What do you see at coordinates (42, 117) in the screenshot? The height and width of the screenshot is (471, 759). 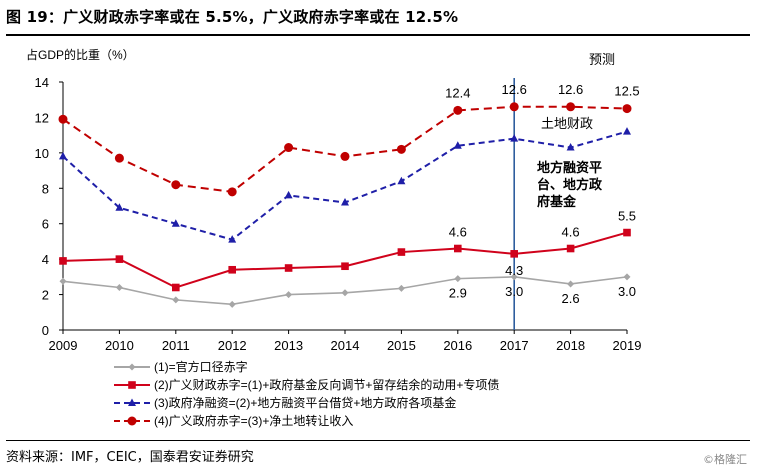 I see `y-tick-label: 12` at bounding box center [42, 117].